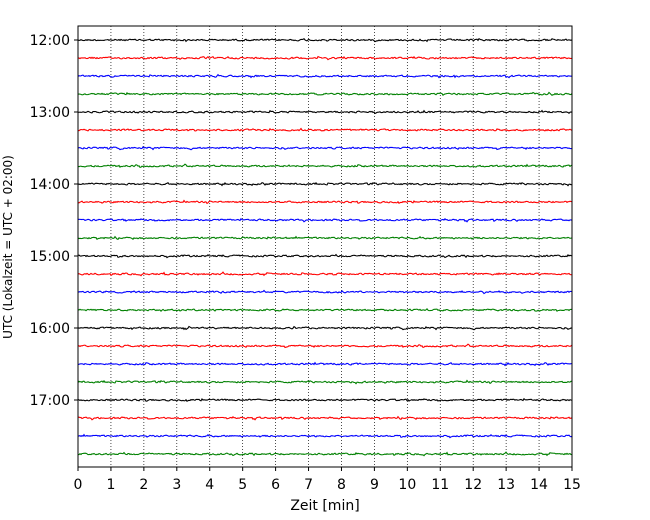 The width and height of the screenshot is (650, 520). What do you see at coordinates (506, 485) in the screenshot?
I see `x-tick-label: 13` at bounding box center [506, 485].